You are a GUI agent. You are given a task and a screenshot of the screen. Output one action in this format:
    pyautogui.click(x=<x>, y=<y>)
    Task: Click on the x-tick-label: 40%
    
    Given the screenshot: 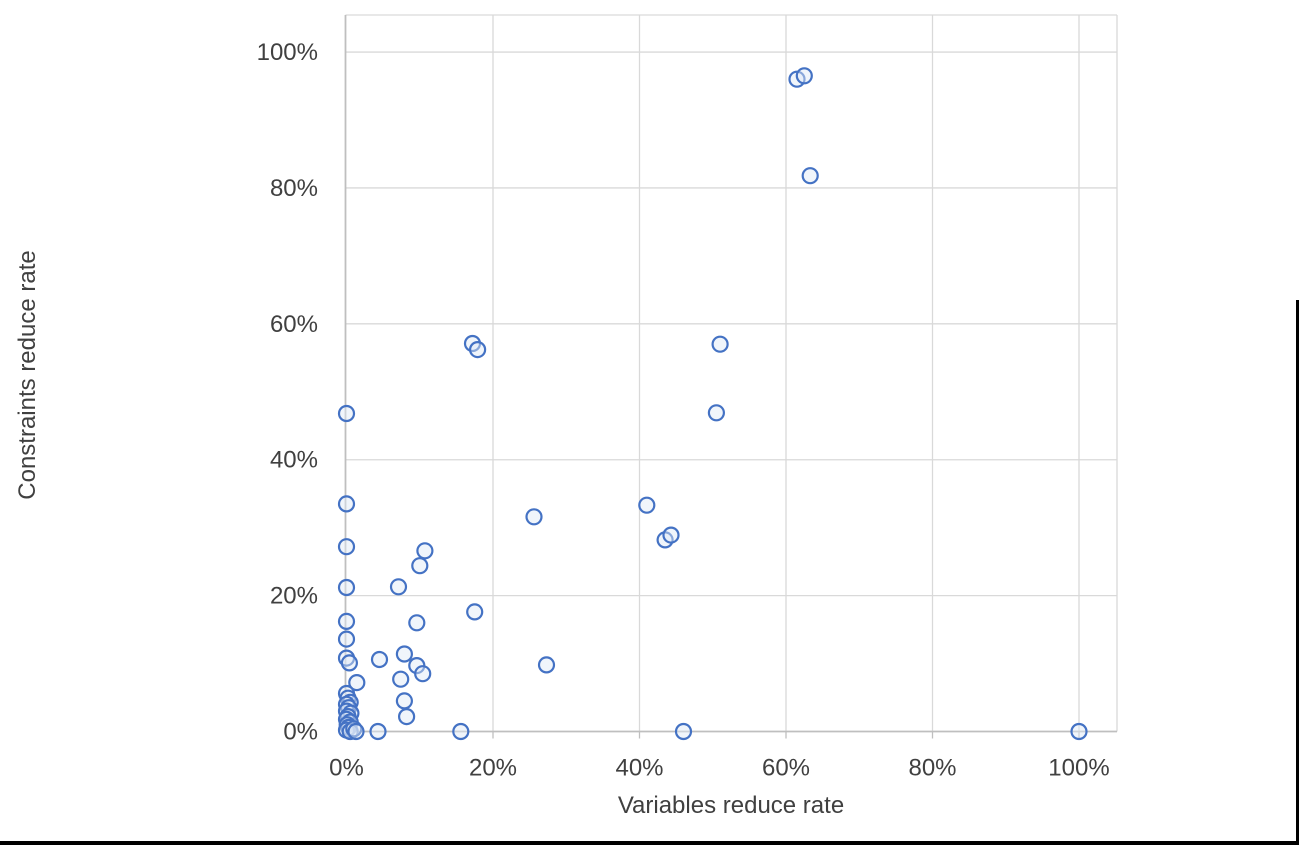 What is the action you would take?
    pyautogui.click(x=639, y=768)
    